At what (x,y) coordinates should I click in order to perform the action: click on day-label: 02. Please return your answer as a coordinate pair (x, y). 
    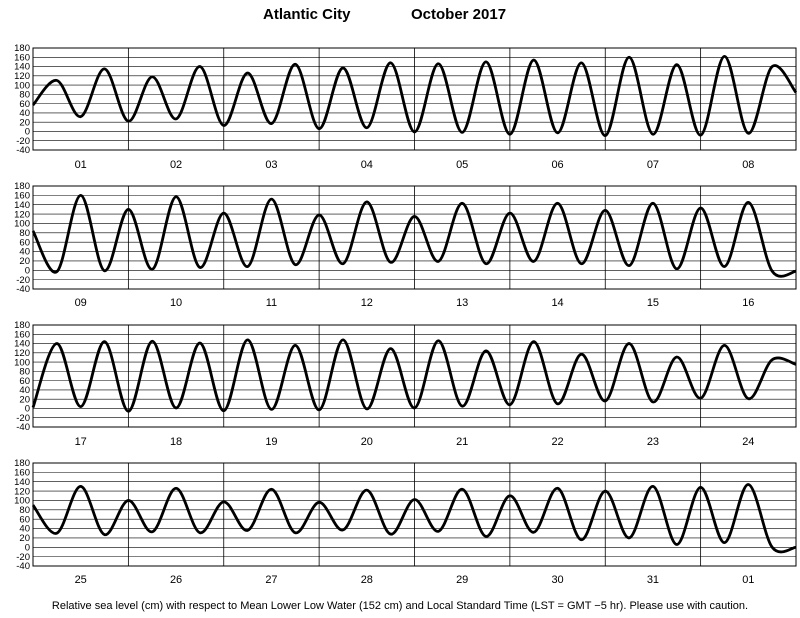
    Looking at the image, I should click on (176, 165).